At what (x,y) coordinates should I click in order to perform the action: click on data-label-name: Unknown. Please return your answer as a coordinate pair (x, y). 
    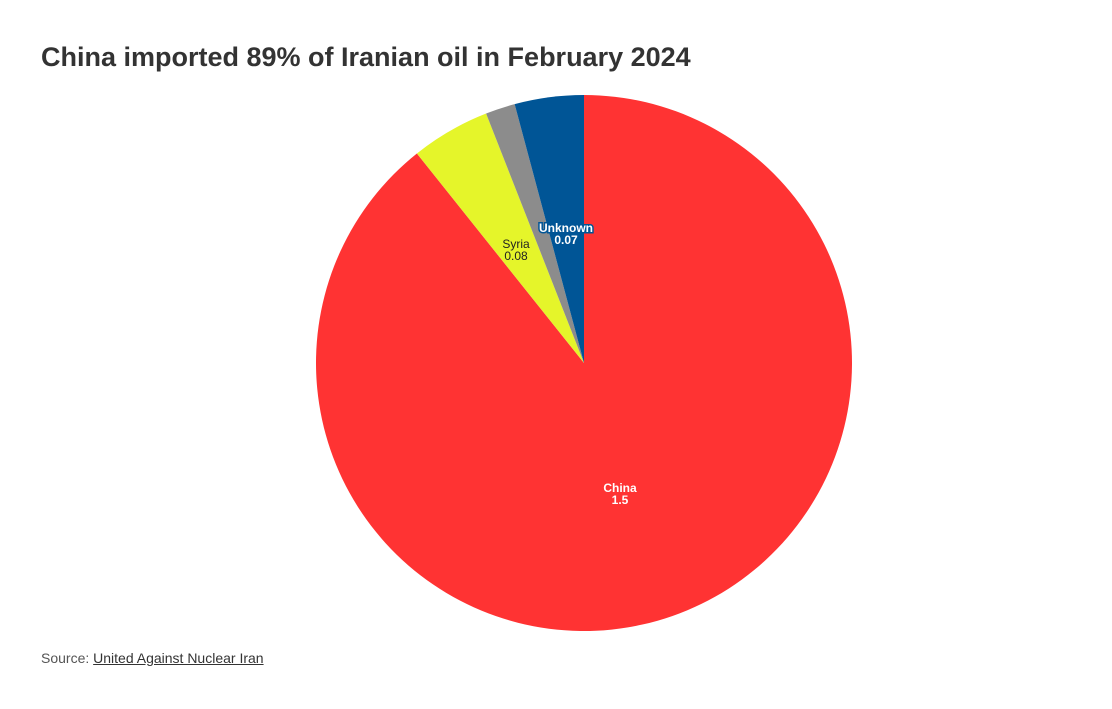
    Looking at the image, I should click on (566, 228).